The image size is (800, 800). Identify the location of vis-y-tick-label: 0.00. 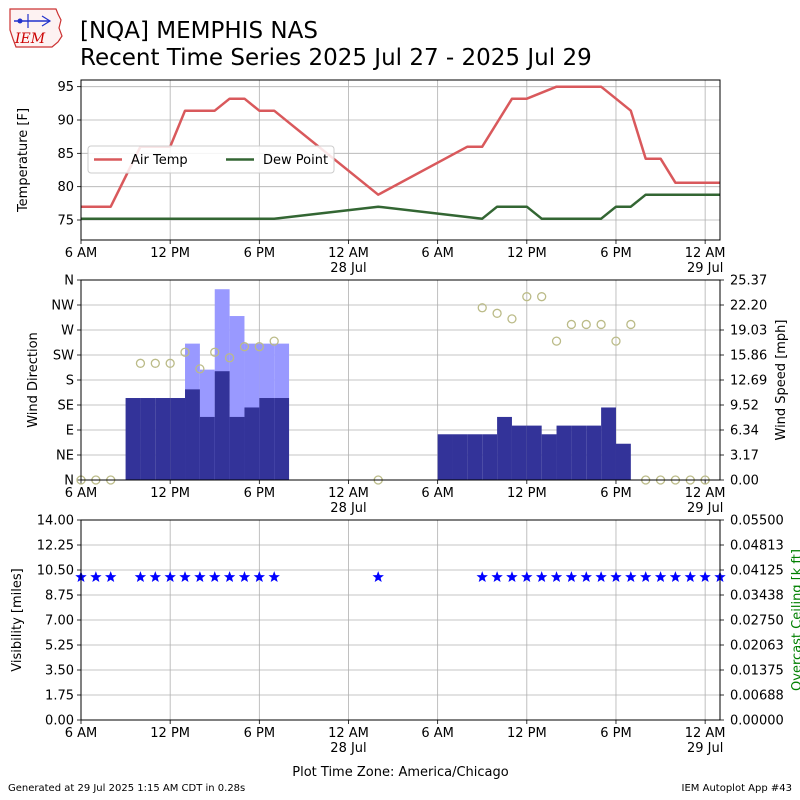
(59, 721).